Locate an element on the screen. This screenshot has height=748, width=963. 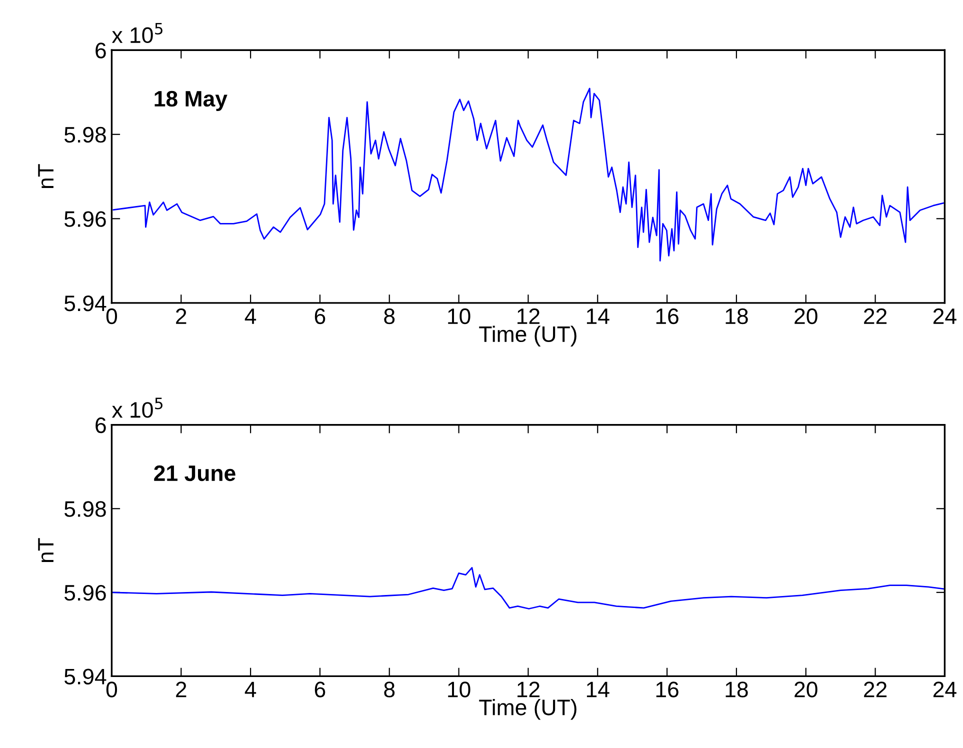
line-series is located at coordinates (528, 588).